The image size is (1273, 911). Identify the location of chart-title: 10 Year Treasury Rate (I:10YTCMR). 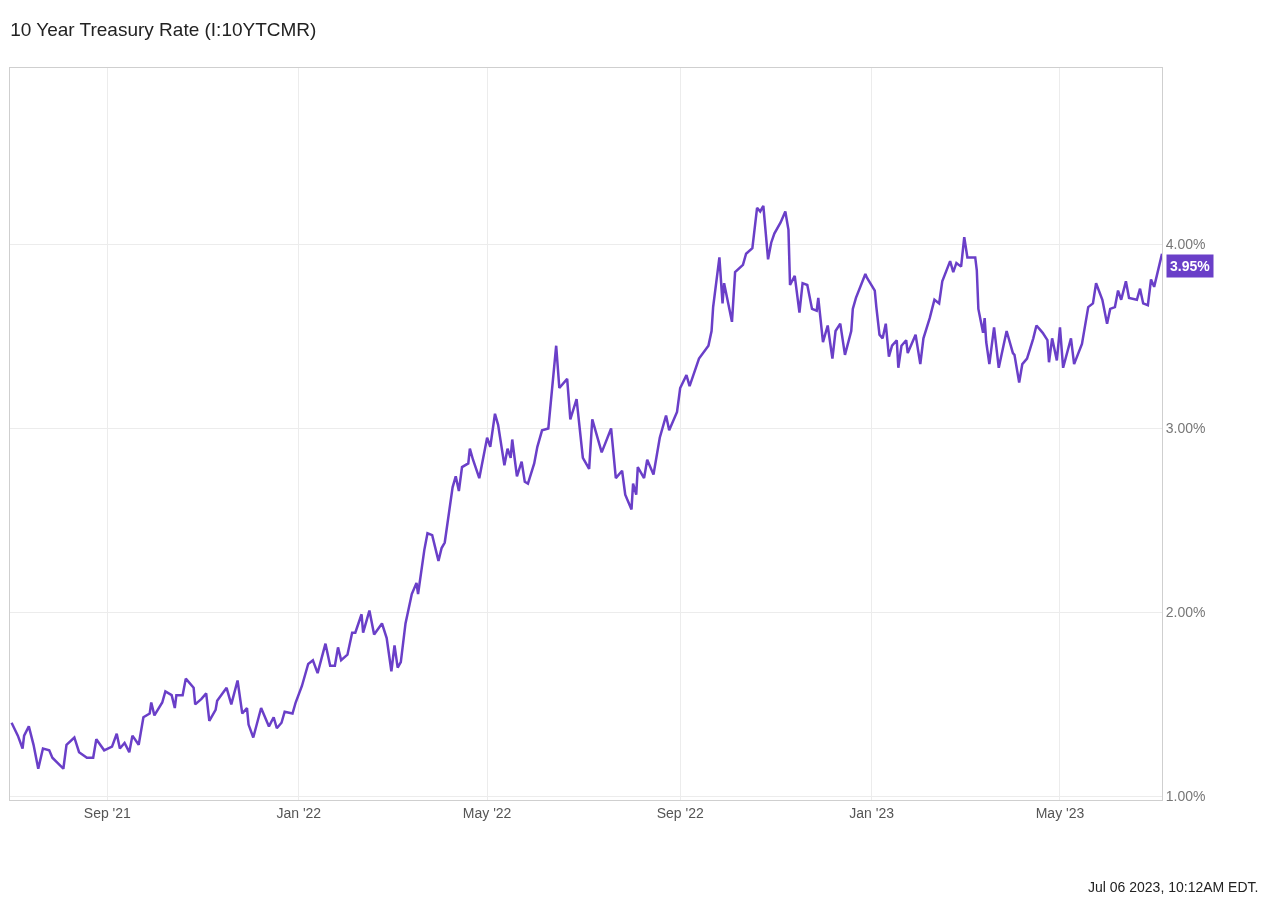
(163, 30).